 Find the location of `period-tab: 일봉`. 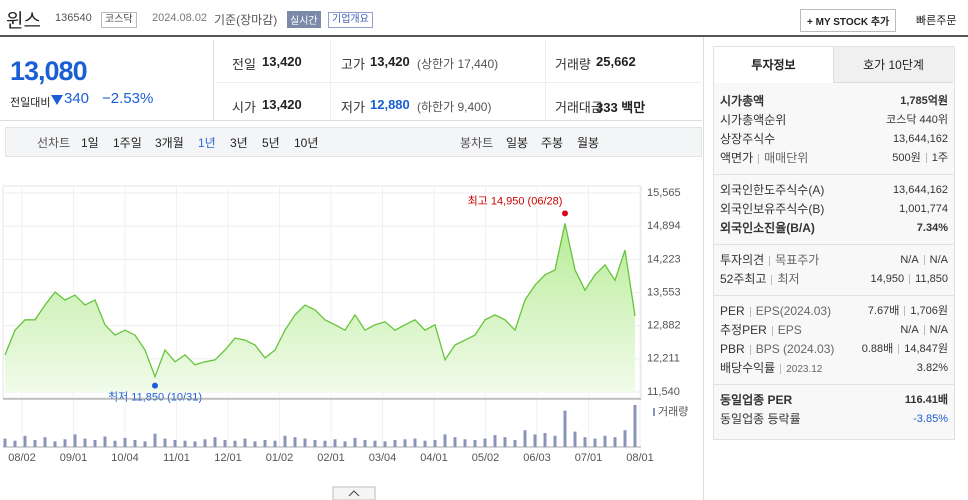

period-tab: 일봉 is located at coordinates (517, 143).